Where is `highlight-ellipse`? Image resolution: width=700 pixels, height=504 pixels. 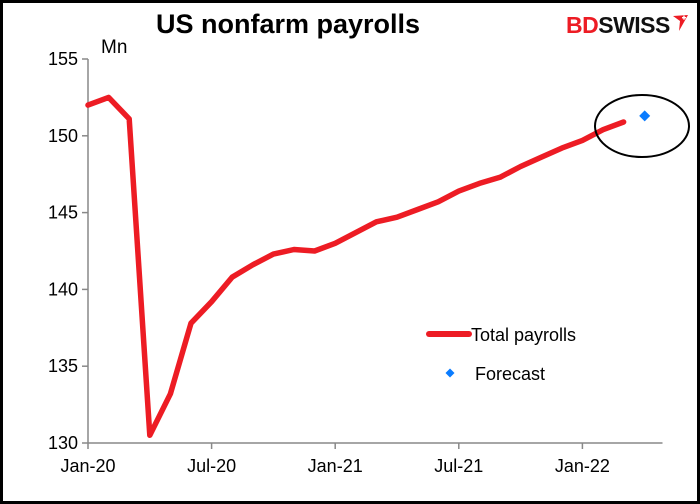 highlight-ellipse is located at coordinates (642, 126).